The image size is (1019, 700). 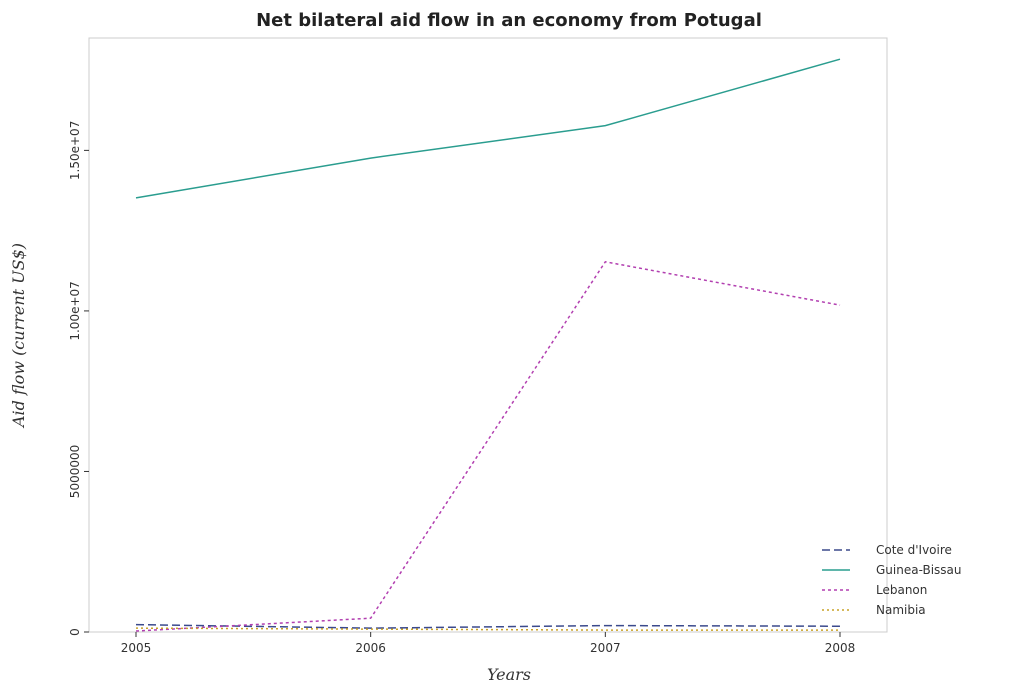 I want to click on legend: Cote d'Ivoire Guinea-Bissau Lebanon Namibia, so click(x=892, y=580).